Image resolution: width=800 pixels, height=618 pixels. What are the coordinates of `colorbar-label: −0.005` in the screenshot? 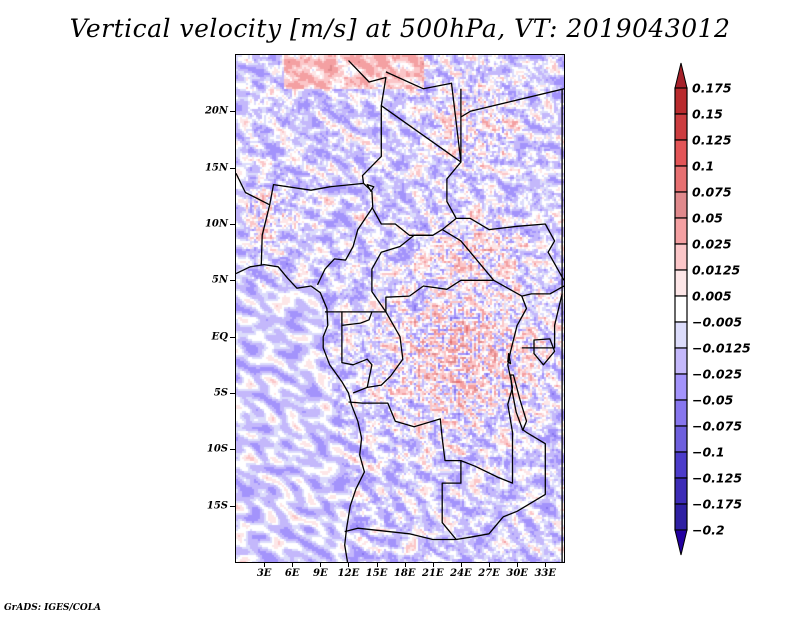 It's located at (717, 322).